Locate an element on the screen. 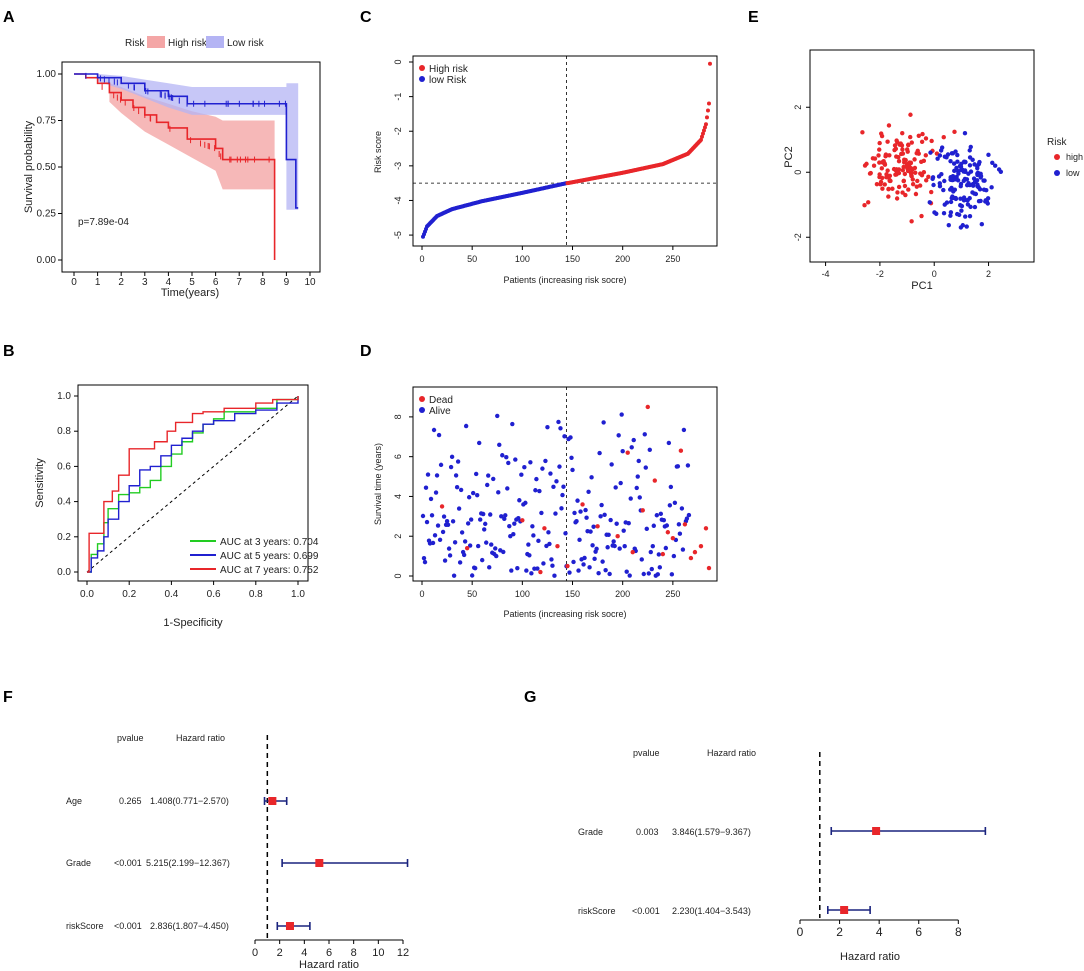  survtime-y-tick-label: 2 is located at coordinates (398, 536).